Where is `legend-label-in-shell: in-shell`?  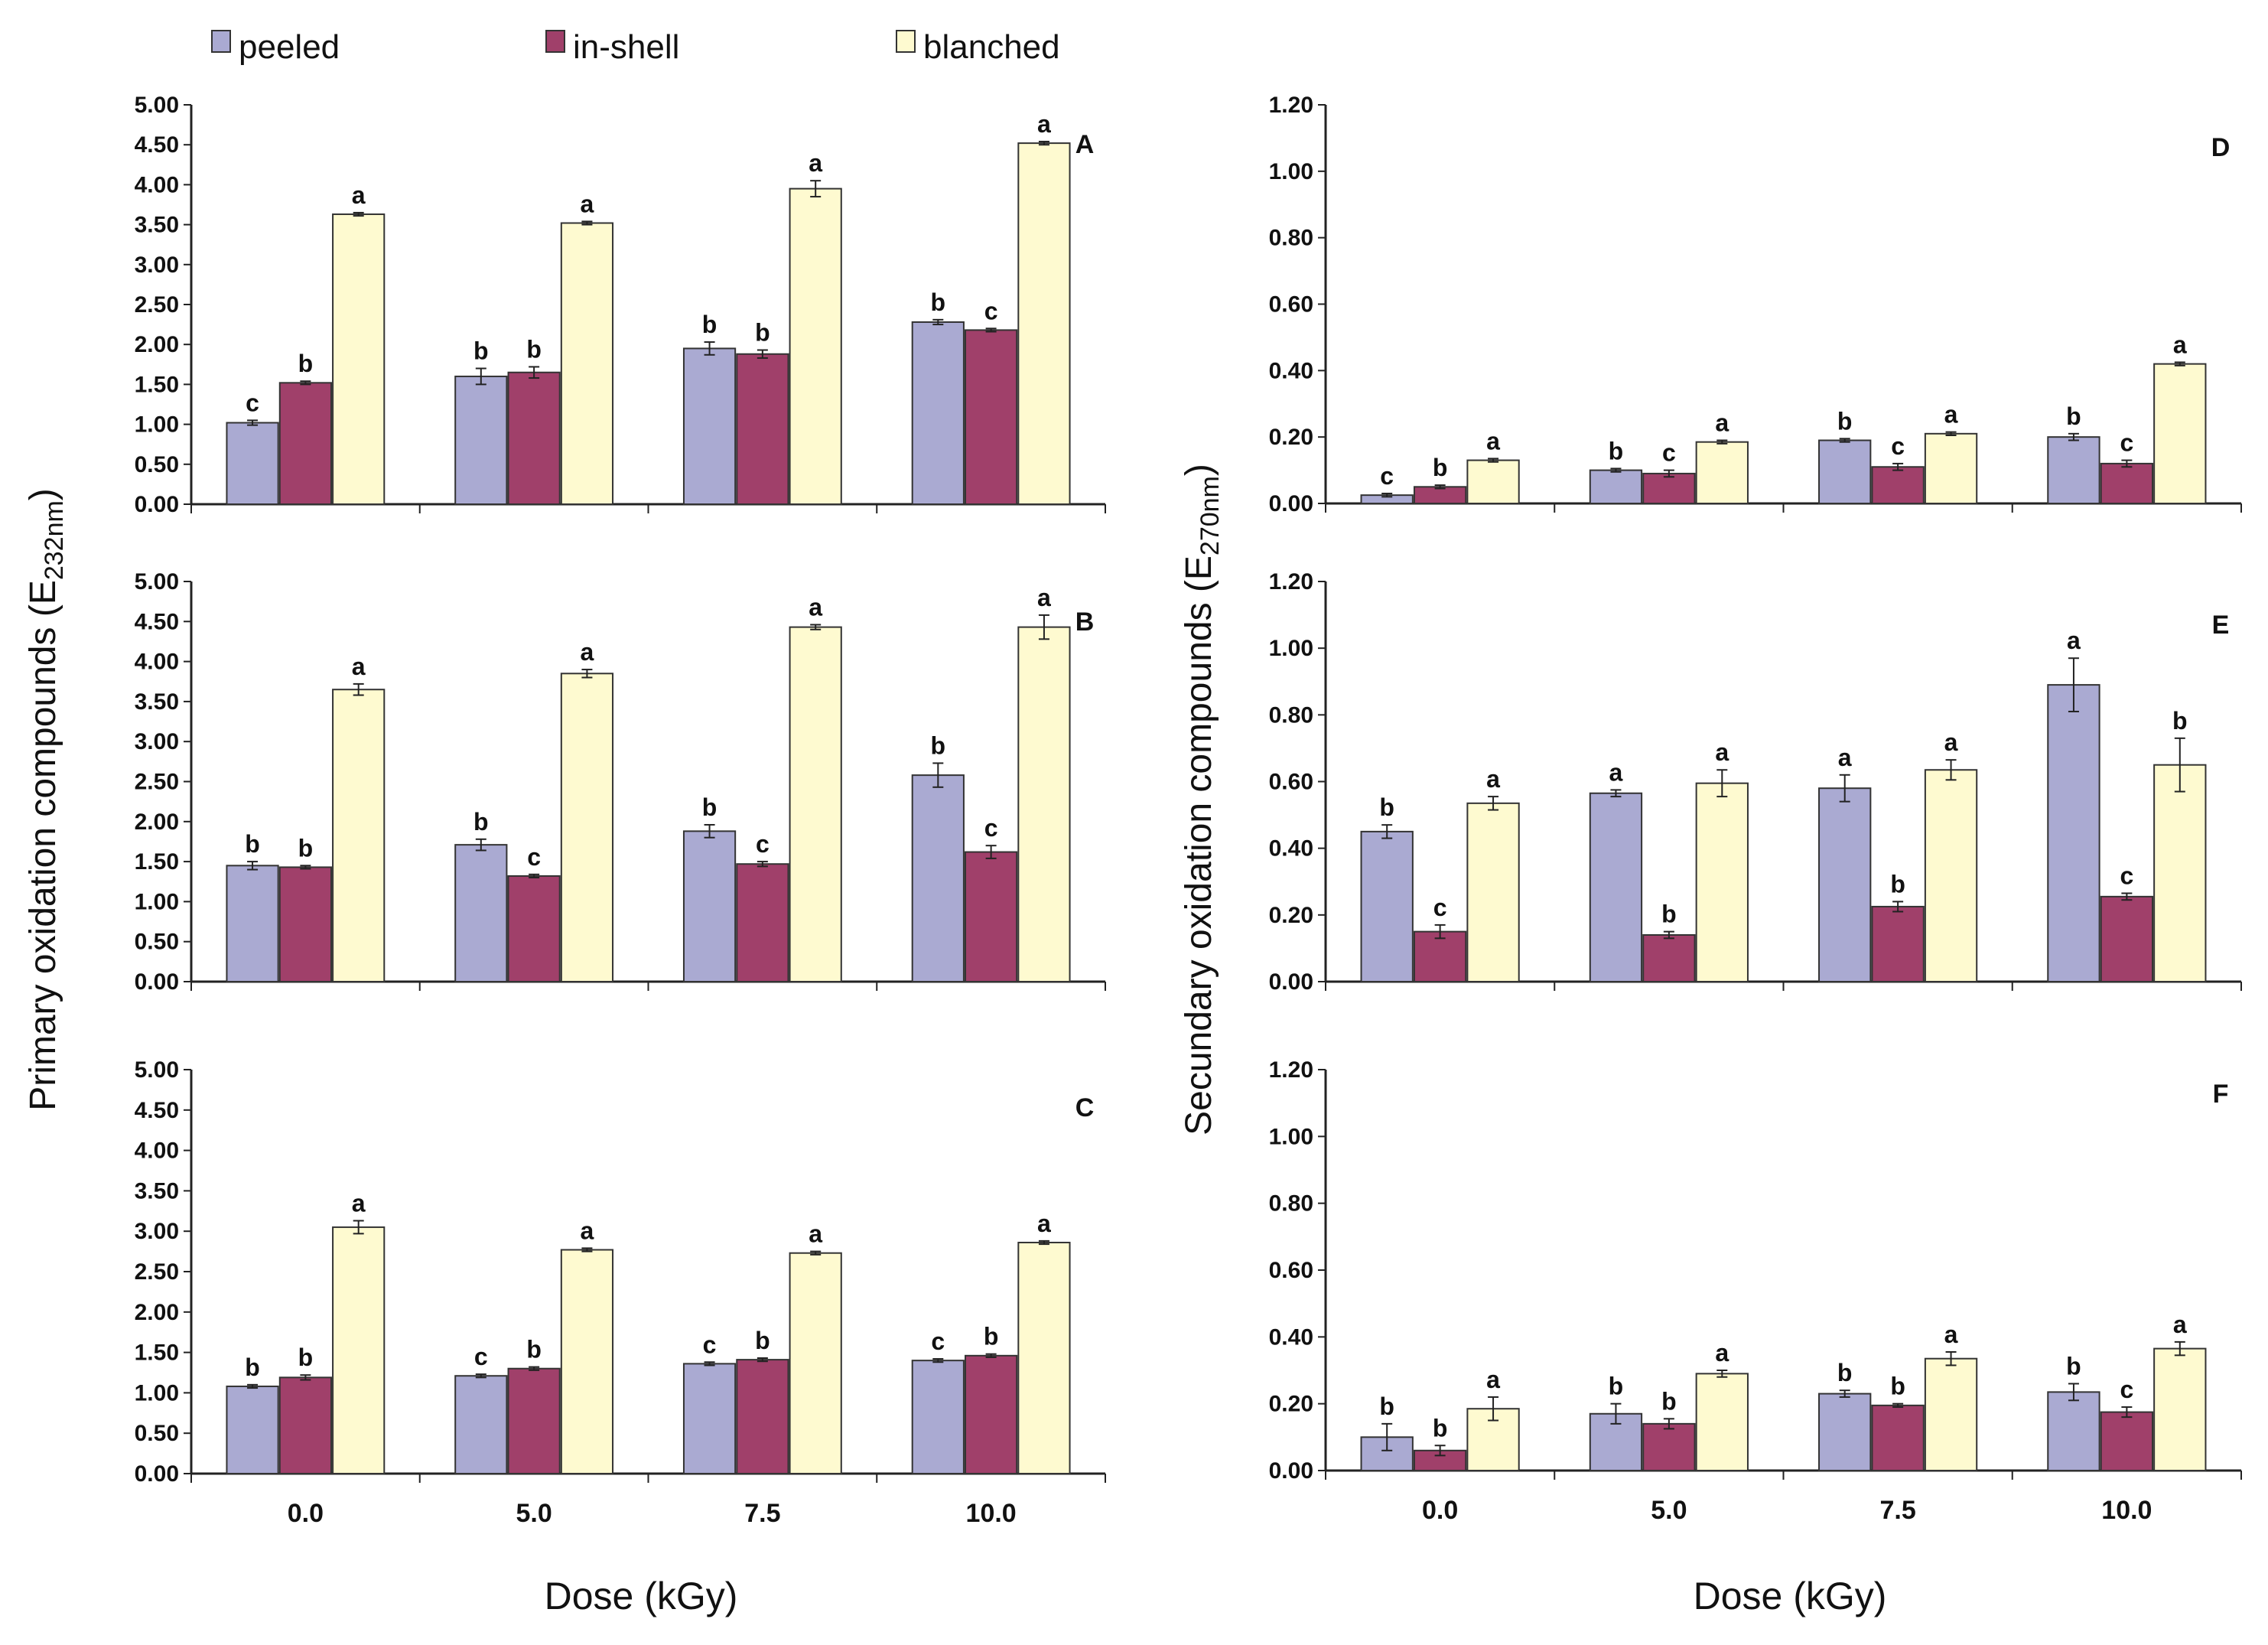 legend-label-in-shell: in-shell is located at coordinates (626, 47).